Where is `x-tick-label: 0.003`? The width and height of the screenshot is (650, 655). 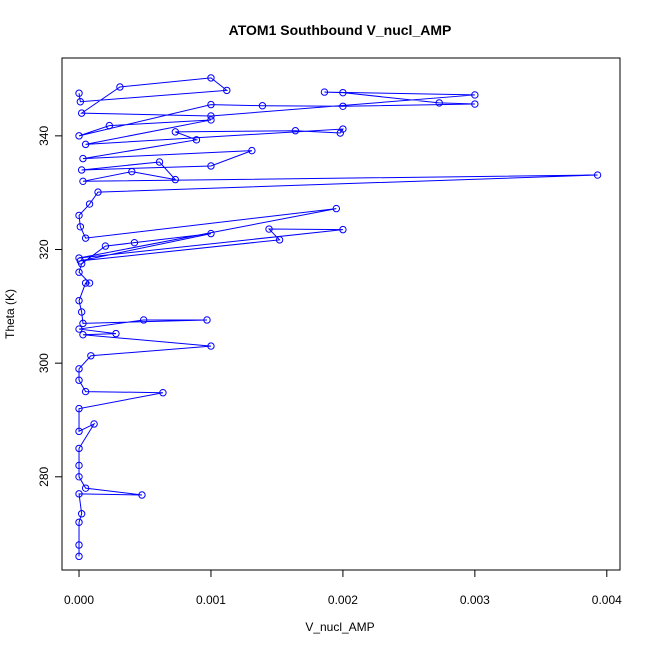
x-tick-label: 0.003 is located at coordinates (475, 600).